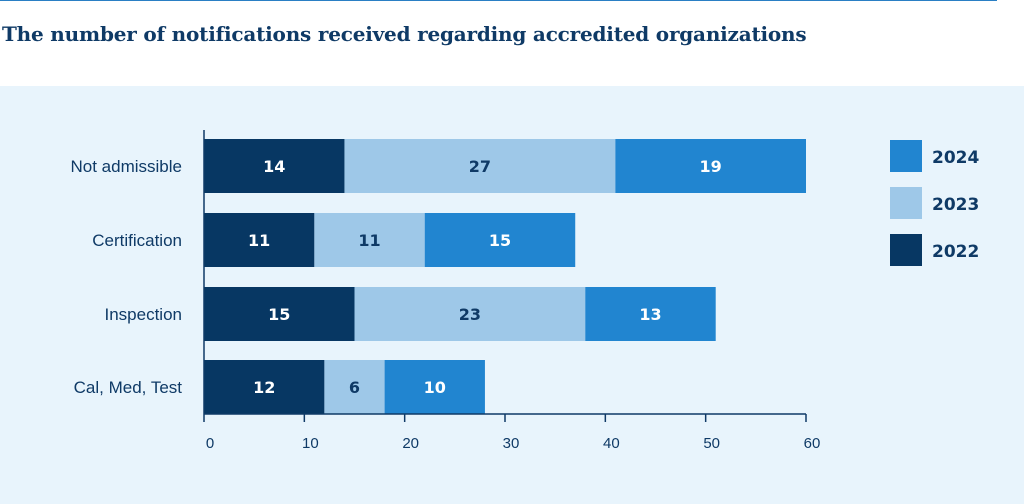  What do you see at coordinates (906, 250) in the screenshot?
I see `legend-swatch-2022` at bounding box center [906, 250].